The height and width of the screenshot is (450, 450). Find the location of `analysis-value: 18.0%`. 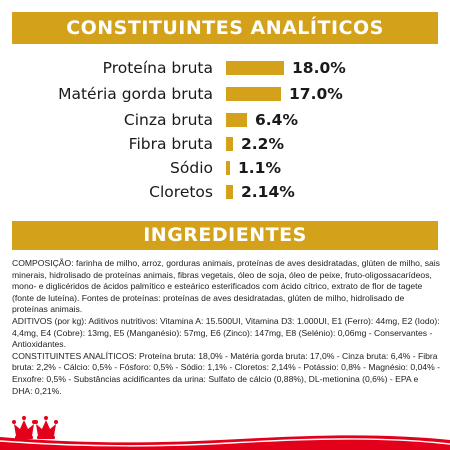

analysis-value: 18.0% is located at coordinates (319, 68).